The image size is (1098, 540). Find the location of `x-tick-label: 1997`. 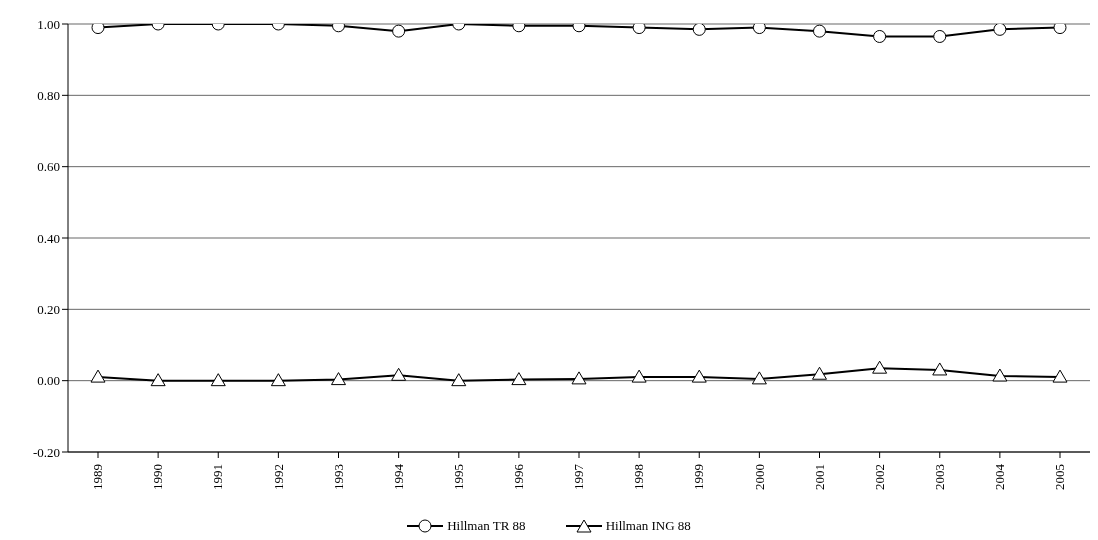

x-tick-label: 1997 is located at coordinates (579, 476).